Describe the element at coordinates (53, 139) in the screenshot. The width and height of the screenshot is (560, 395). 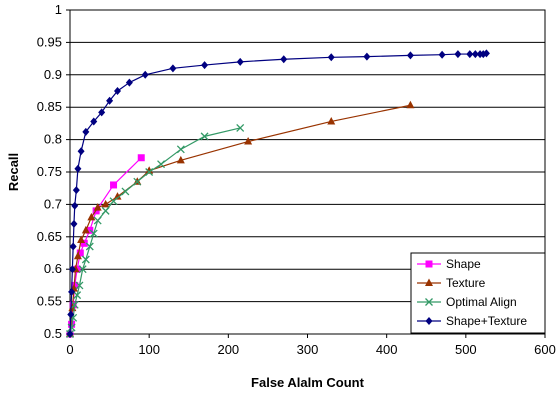
I see `y-tick-label: 0.8` at that location.